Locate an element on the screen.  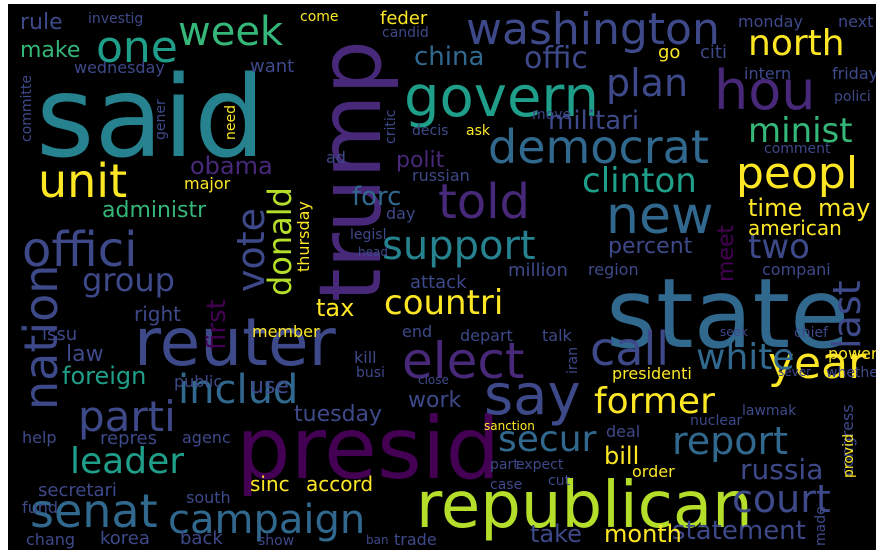
word-group: group is located at coordinates (128, 280).